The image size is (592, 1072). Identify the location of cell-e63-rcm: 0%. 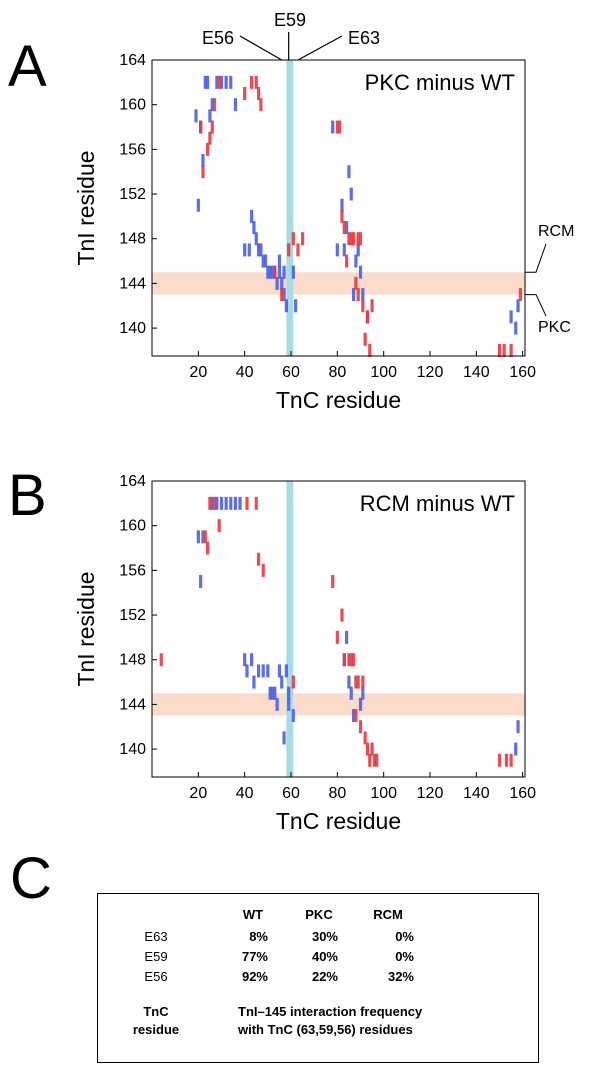
(404, 936).